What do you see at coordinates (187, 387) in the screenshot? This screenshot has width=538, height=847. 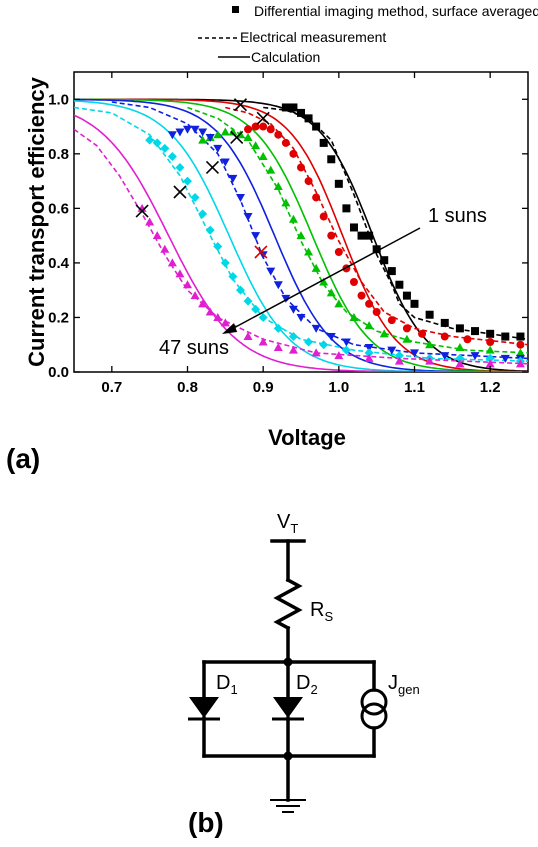 I see `x-tick-label: 0.8` at bounding box center [187, 387].